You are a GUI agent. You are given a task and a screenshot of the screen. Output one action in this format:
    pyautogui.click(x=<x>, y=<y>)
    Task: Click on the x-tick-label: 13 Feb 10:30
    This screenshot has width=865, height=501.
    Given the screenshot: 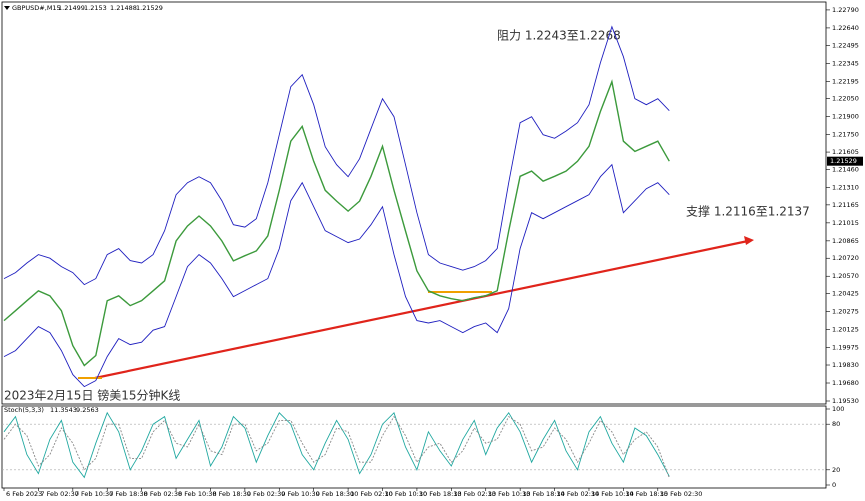 What is the action you would take?
    pyautogui.click(x=509, y=494)
    